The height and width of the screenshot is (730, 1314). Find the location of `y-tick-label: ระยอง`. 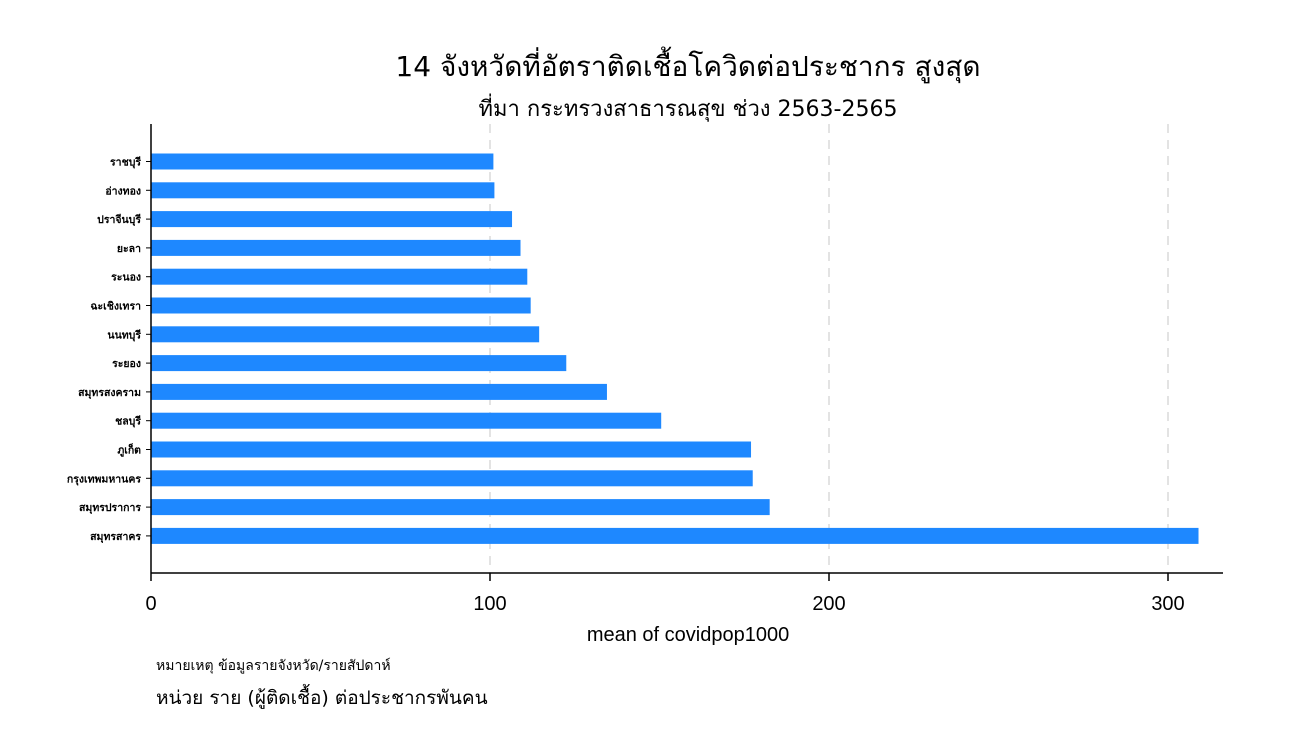

y-tick-label: ระยอง is located at coordinates (126, 364).